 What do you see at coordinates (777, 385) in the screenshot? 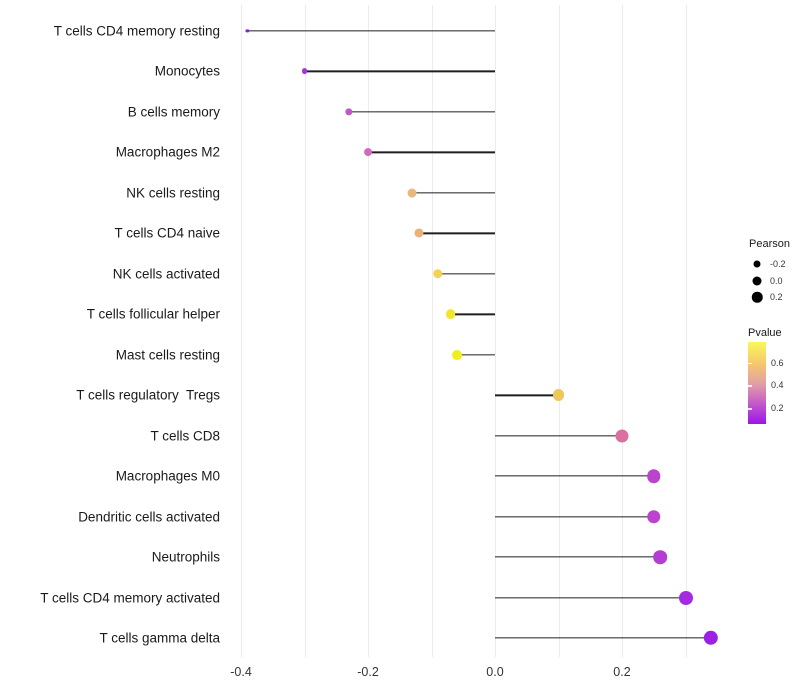
I see `colorbar-label: 0.4` at bounding box center [777, 385].